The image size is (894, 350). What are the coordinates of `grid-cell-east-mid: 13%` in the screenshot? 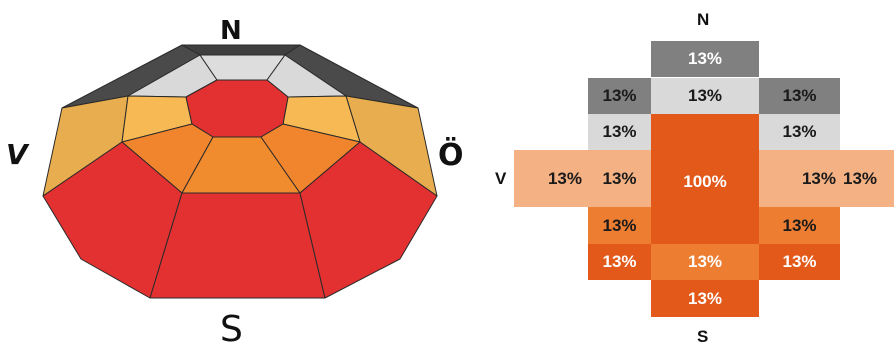 It's located at (799, 178).